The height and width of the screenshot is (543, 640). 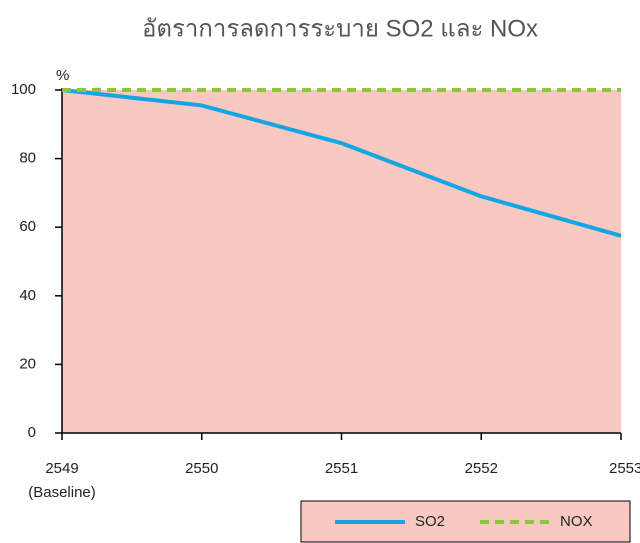 I want to click on x-tick-label: 2549, so click(x=61, y=468).